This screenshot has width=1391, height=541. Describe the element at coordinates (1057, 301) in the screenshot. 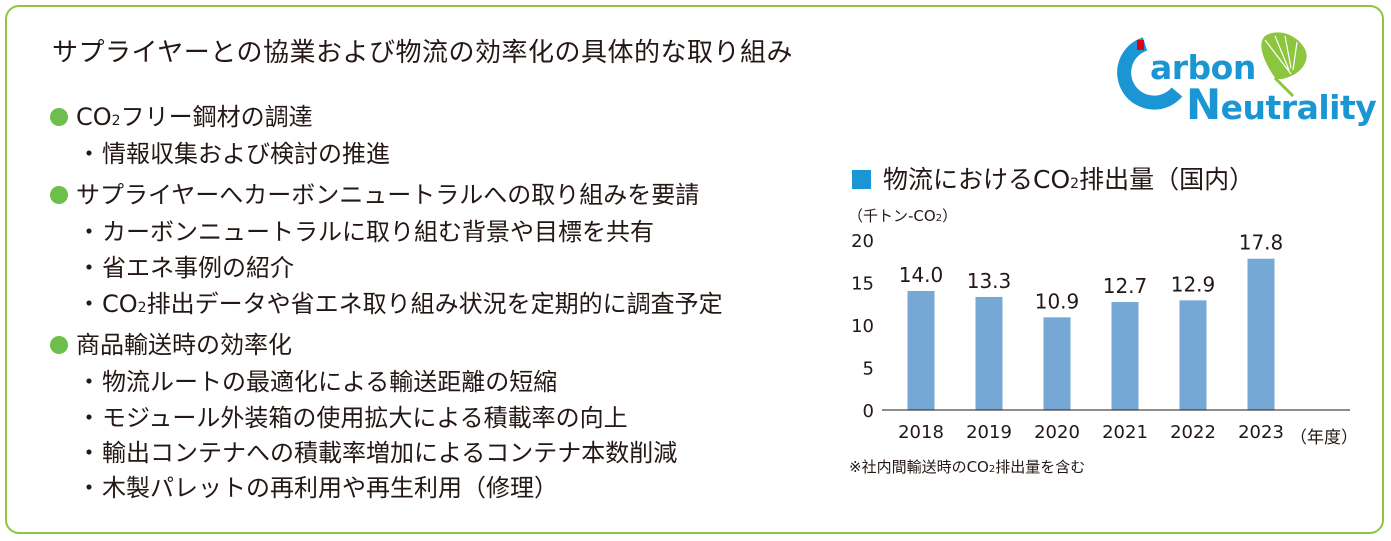

I see `data-label: 10.9` at that location.